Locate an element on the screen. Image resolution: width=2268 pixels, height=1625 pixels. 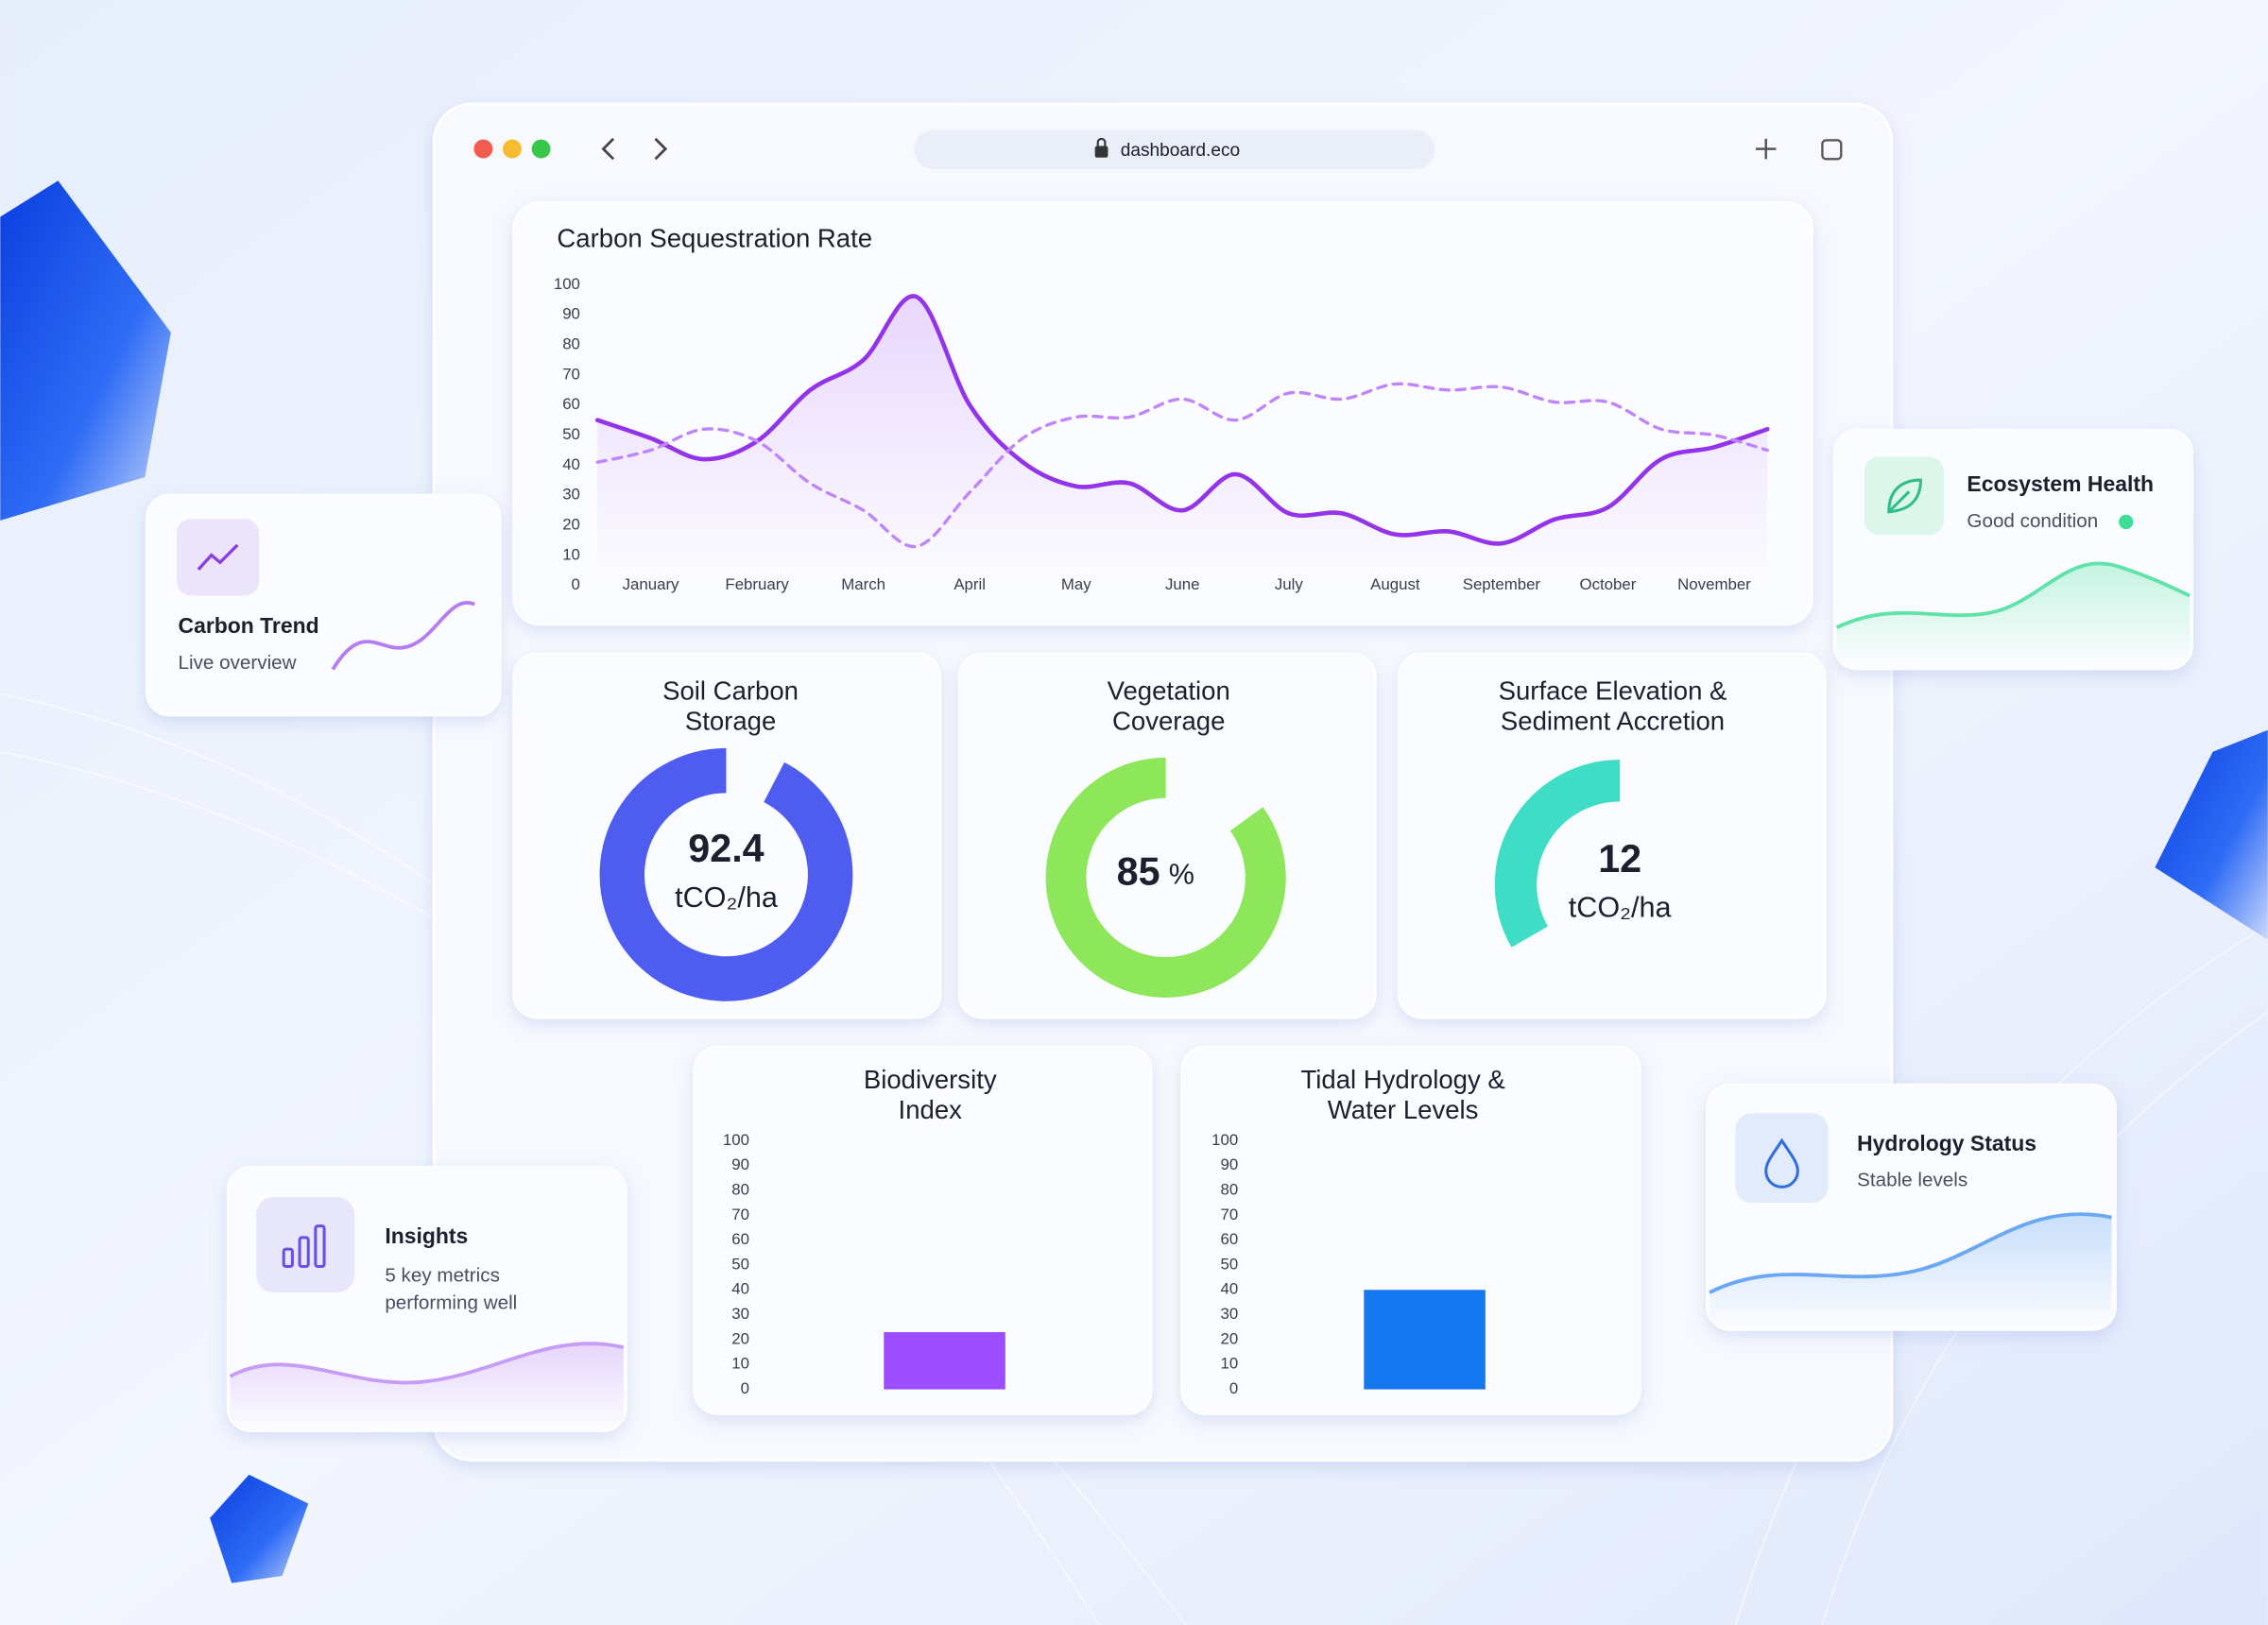
window-minimize is located at coordinates (512, 149).